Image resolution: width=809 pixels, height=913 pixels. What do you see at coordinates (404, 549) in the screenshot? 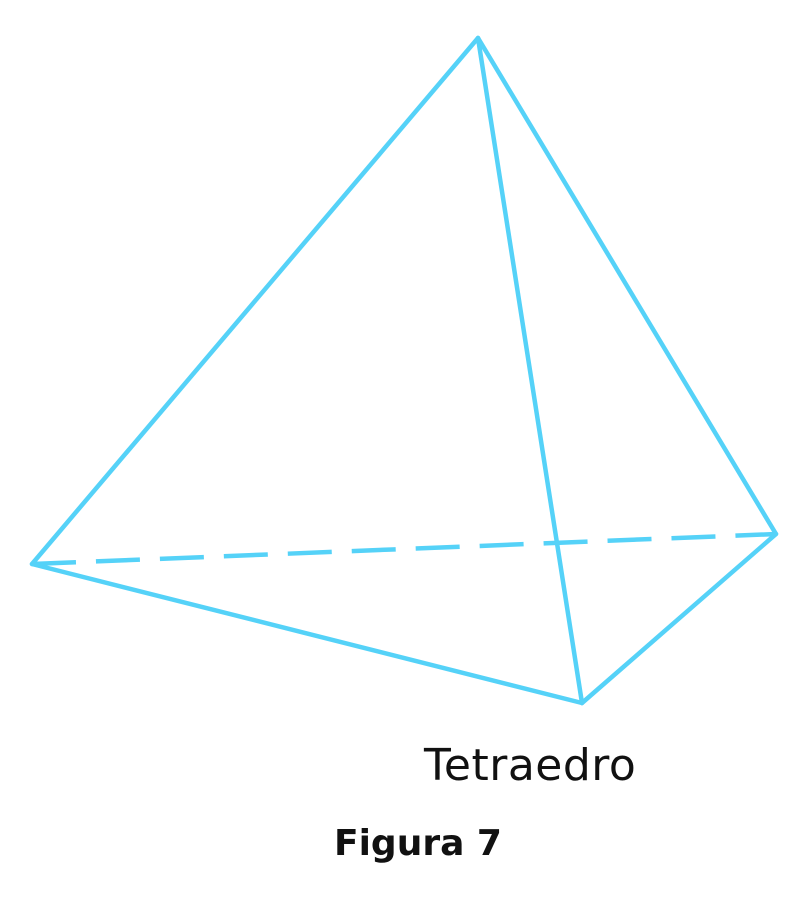
I see `edge-left-right-hidden` at bounding box center [404, 549].